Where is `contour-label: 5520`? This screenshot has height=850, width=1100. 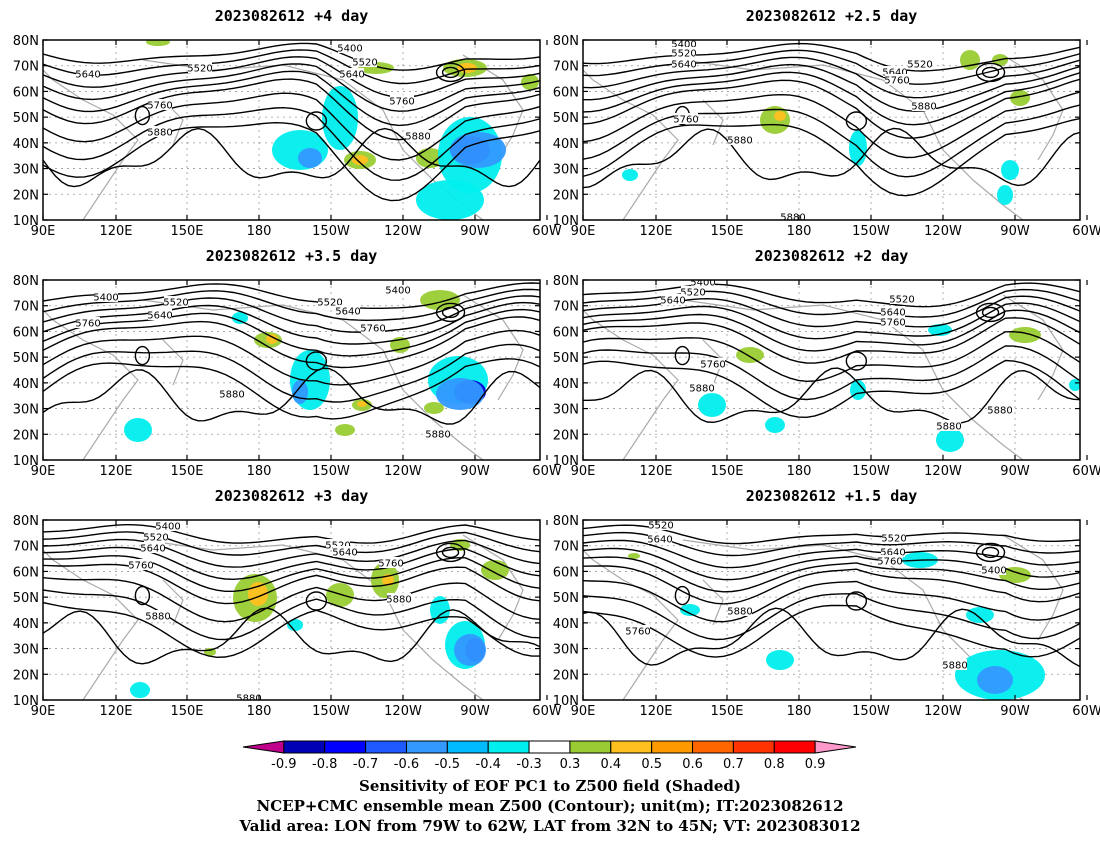 contour-label: 5520 is located at coordinates (155, 538).